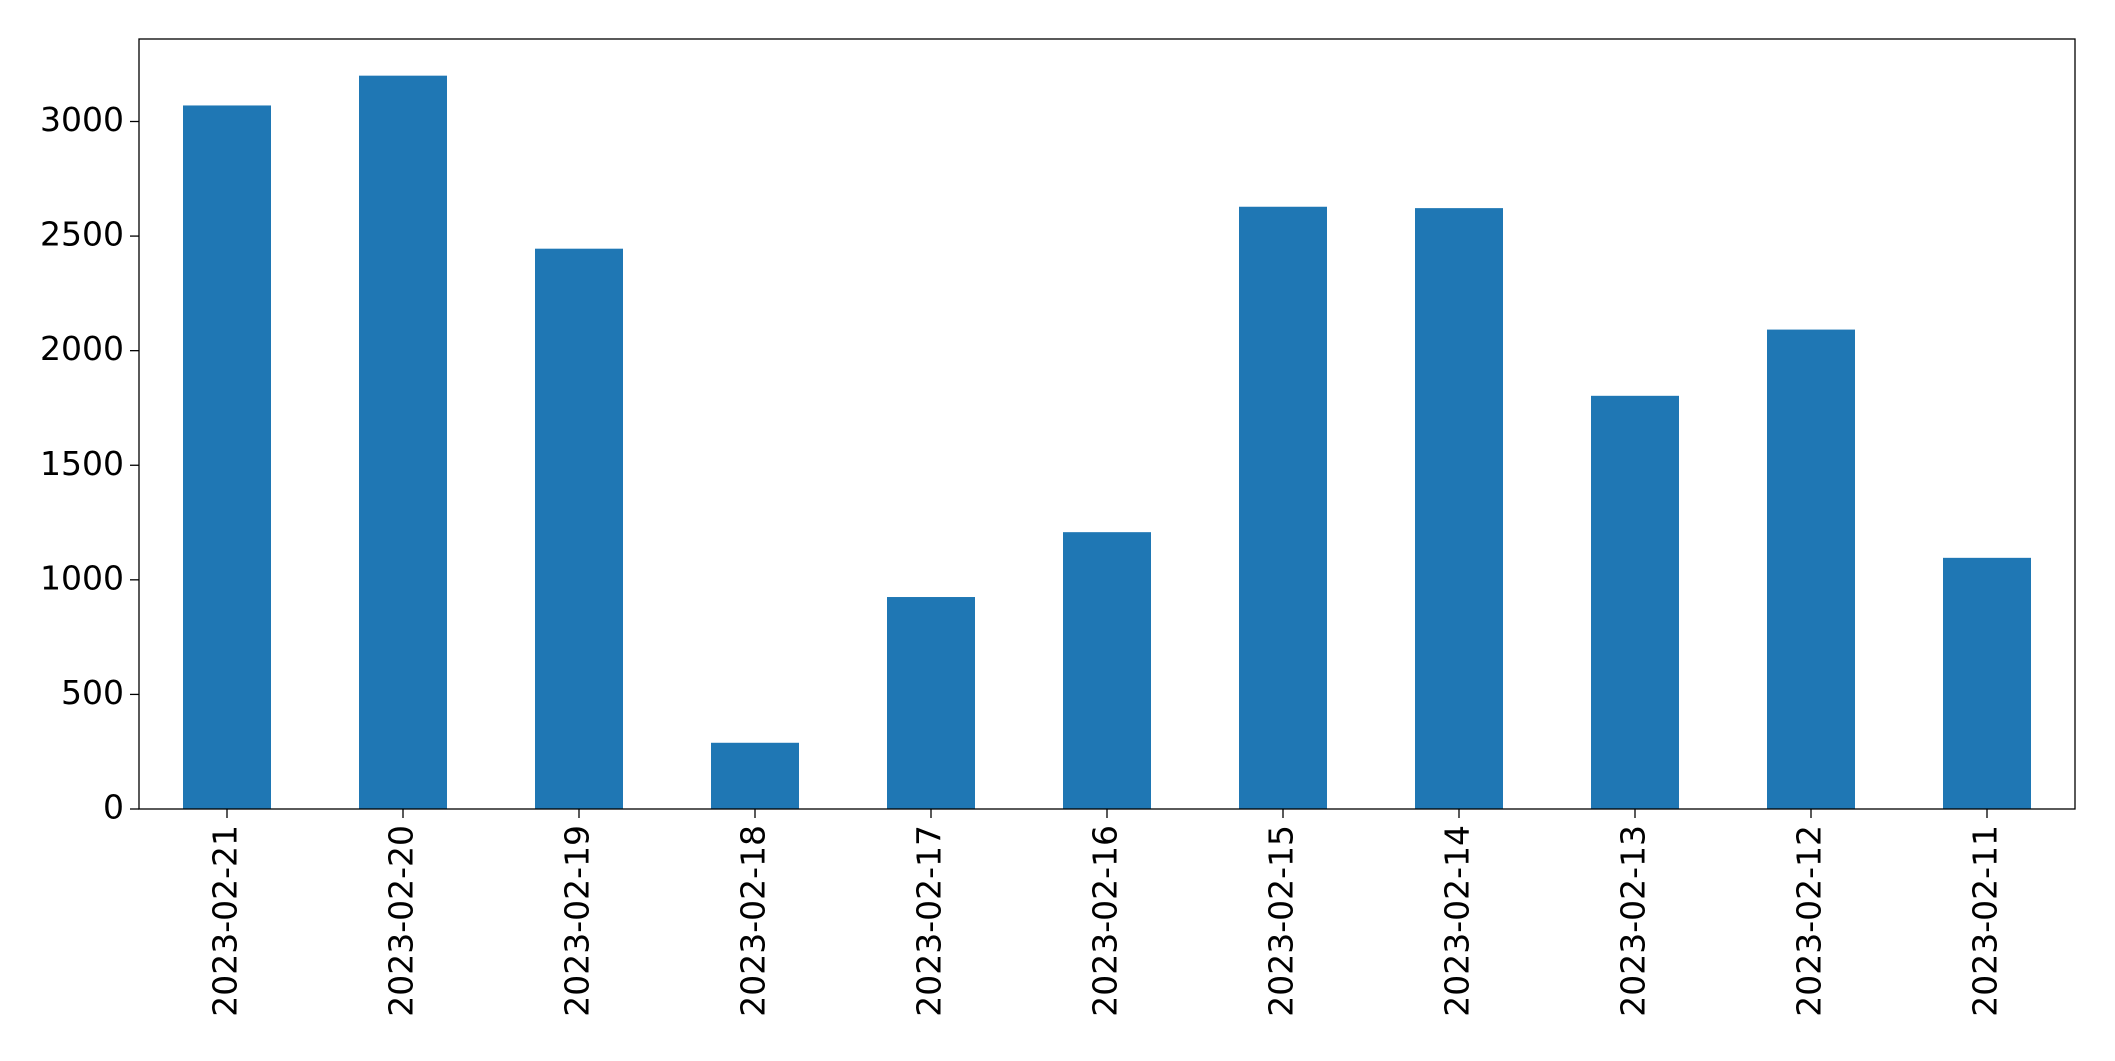 Image resolution: width=2115 pixels, height=1061 pixels. I want to click on x-tick-label: 2023-02-16, so click(1105, 921).